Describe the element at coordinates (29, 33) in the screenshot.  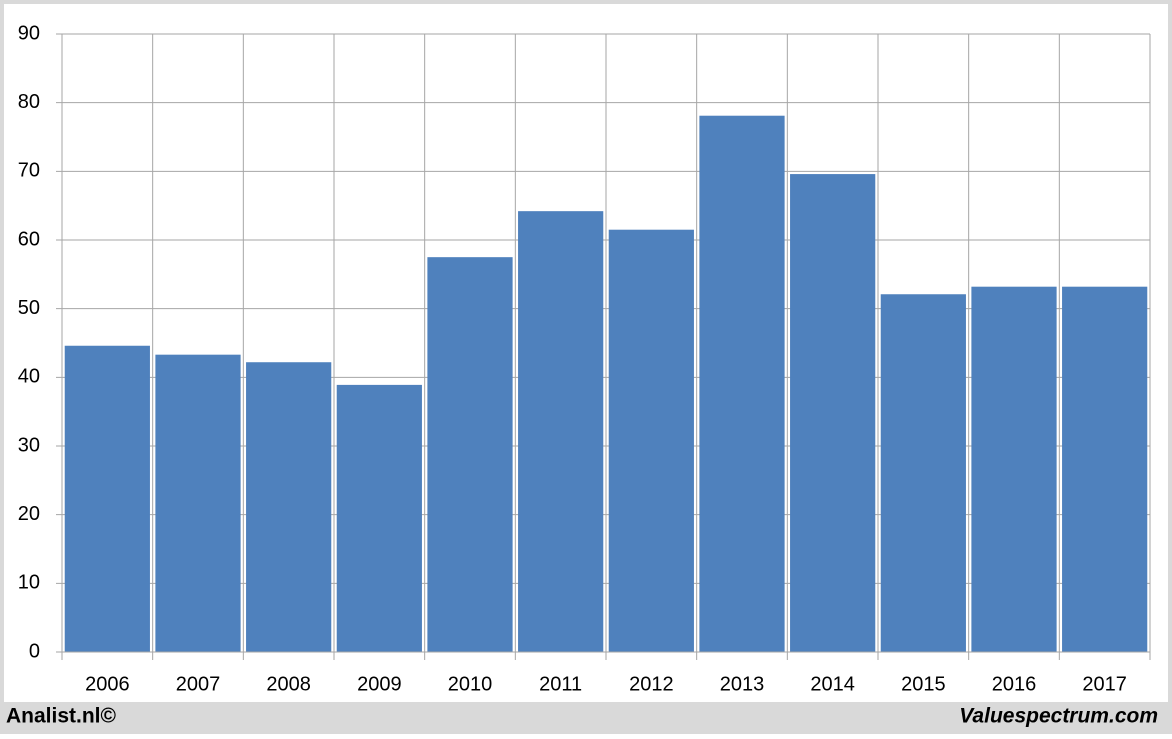
I see `y-tick-label: 90` at that location.